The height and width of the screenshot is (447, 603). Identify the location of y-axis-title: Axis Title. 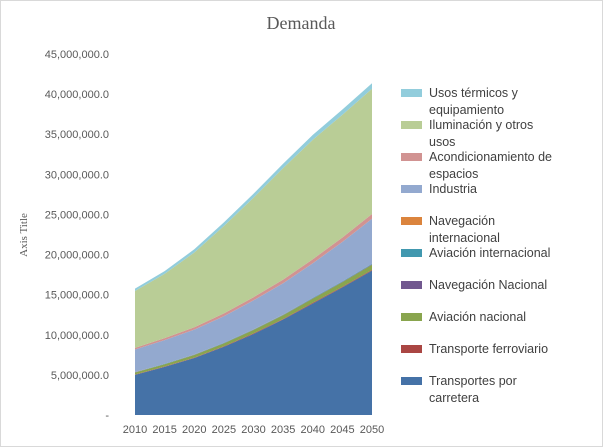
(24, 235).